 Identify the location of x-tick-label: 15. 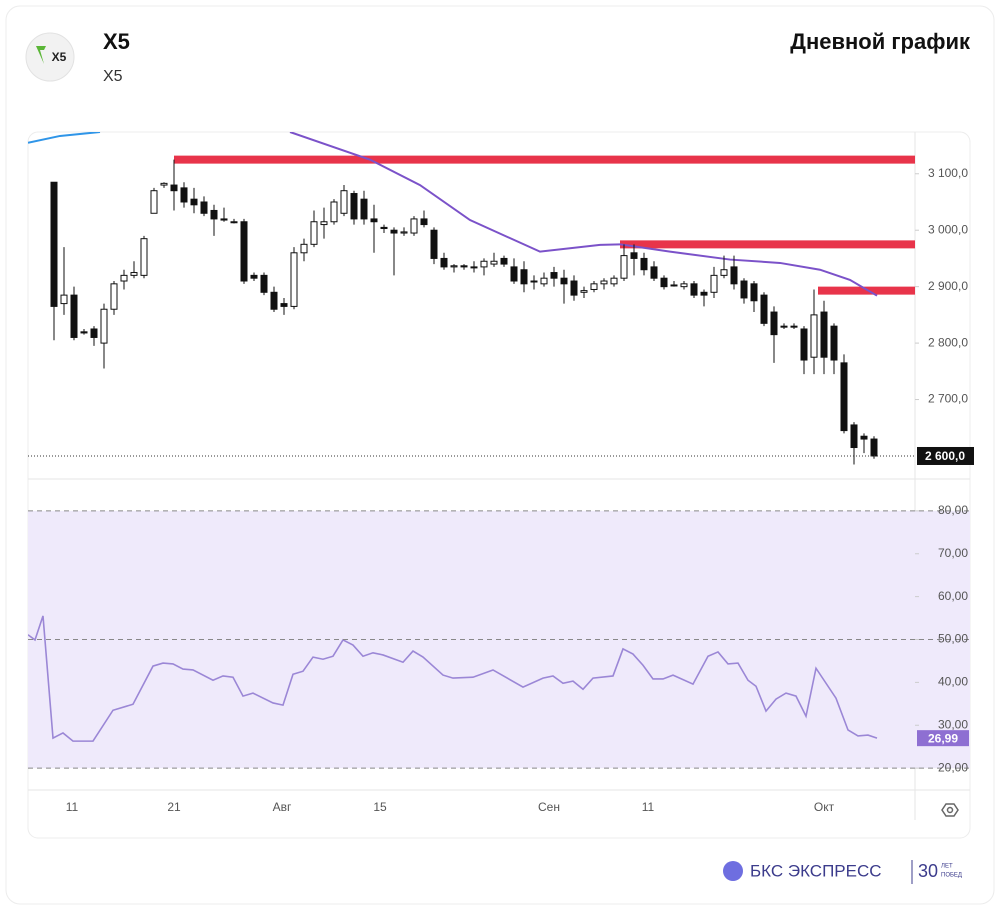
(380, 807).